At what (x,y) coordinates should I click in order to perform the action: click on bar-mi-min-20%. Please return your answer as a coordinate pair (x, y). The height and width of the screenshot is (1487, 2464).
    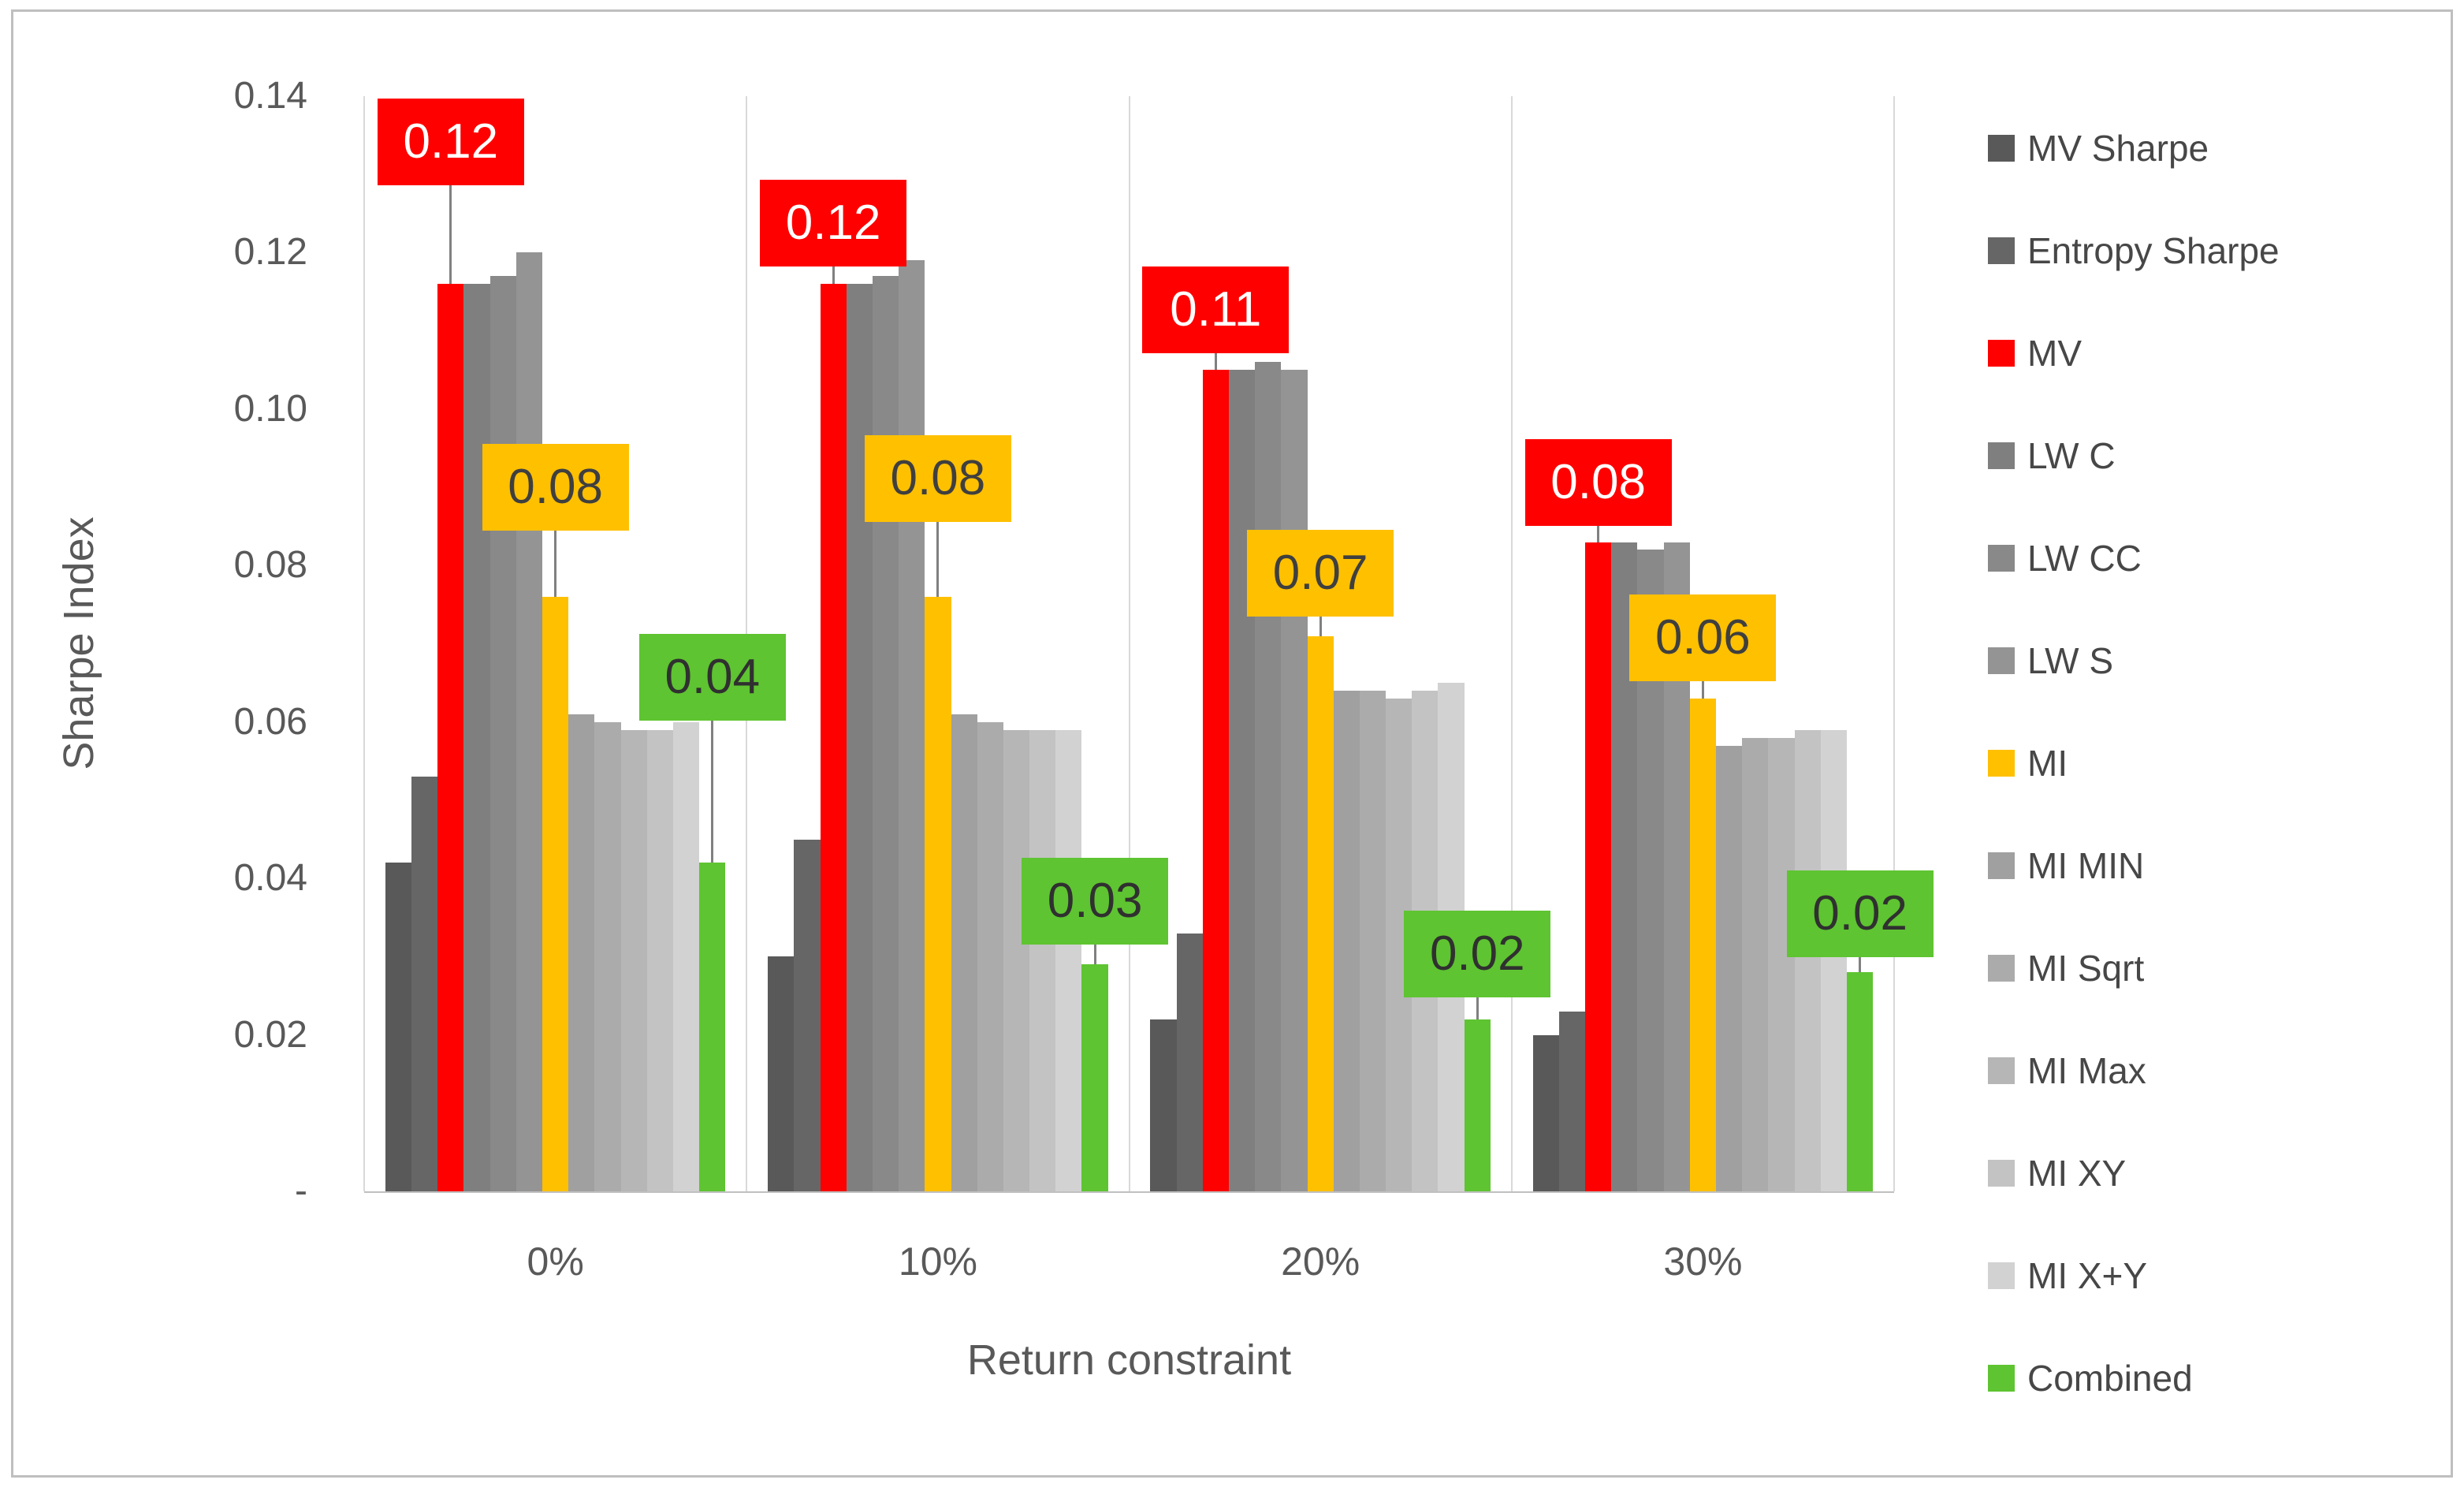
    Looking at the image, I should click on (1346, 941).